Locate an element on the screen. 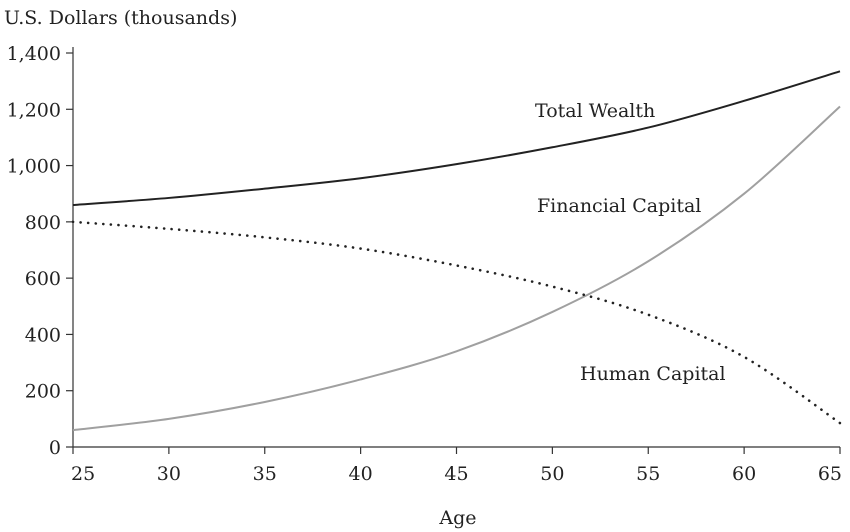 This screenshot has width=850, height=532. y-tick-label: 800 is located at coordinates (43, 223).